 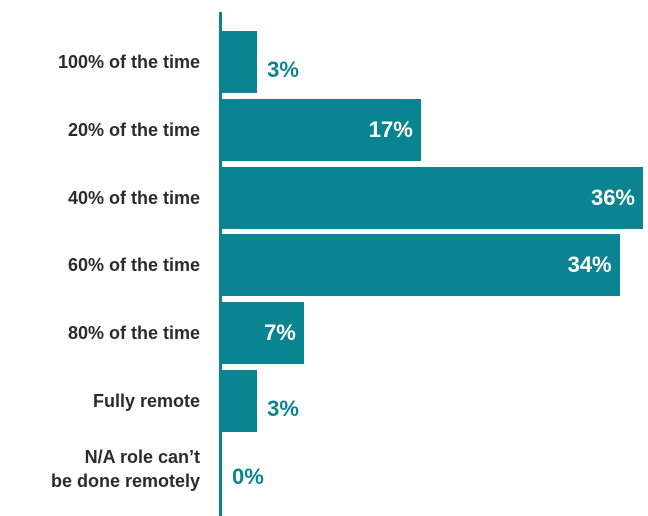 I want to click on category-label: 80% of the time, so click(x=133, y=333).